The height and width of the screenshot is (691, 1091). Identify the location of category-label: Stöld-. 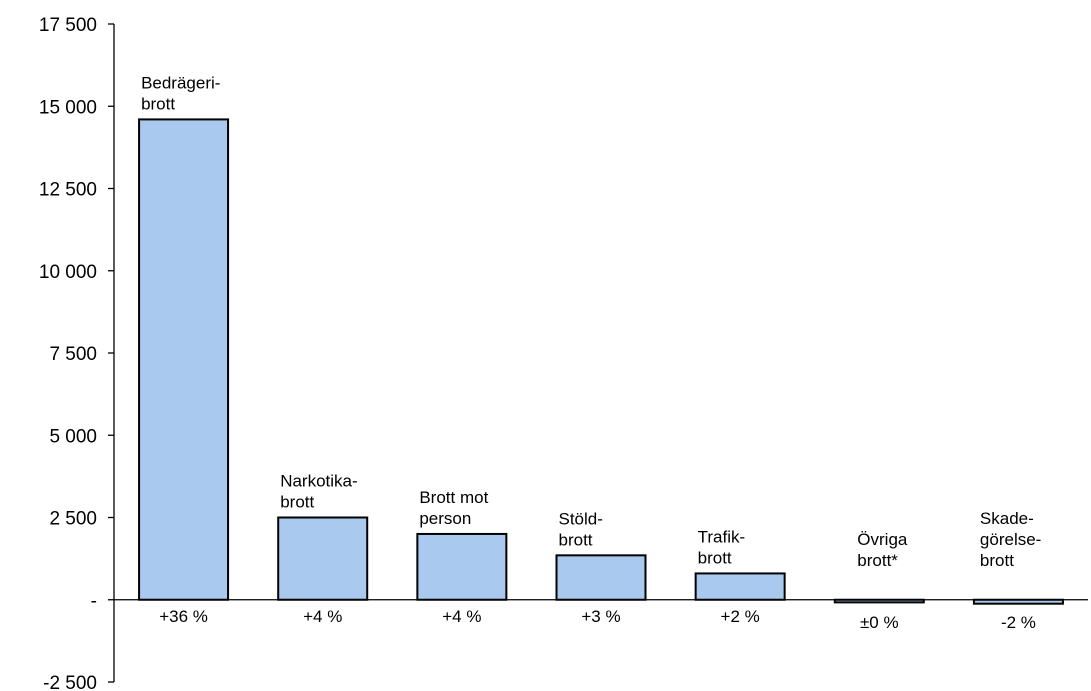
(581, 518).